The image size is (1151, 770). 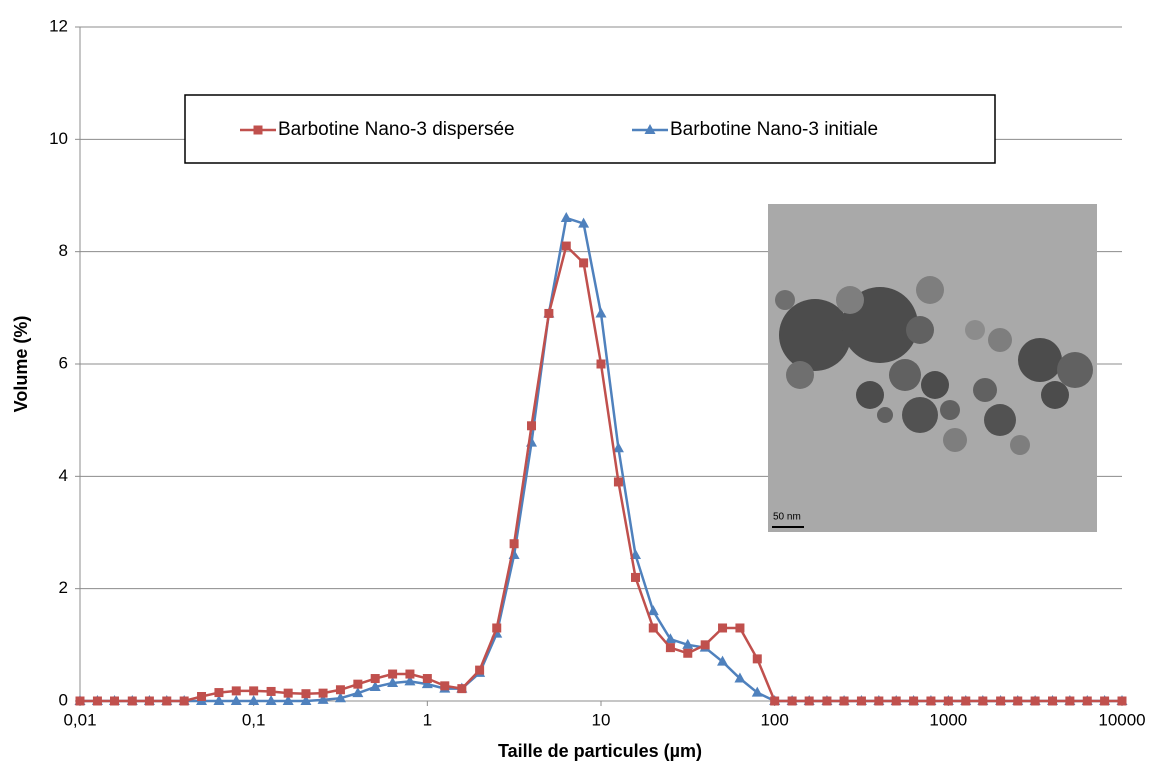 What do you see at coordinates (787, 517) in the screenshot?
I see `inset-scale-label: 50 nm` at bounding box center [787, 517].